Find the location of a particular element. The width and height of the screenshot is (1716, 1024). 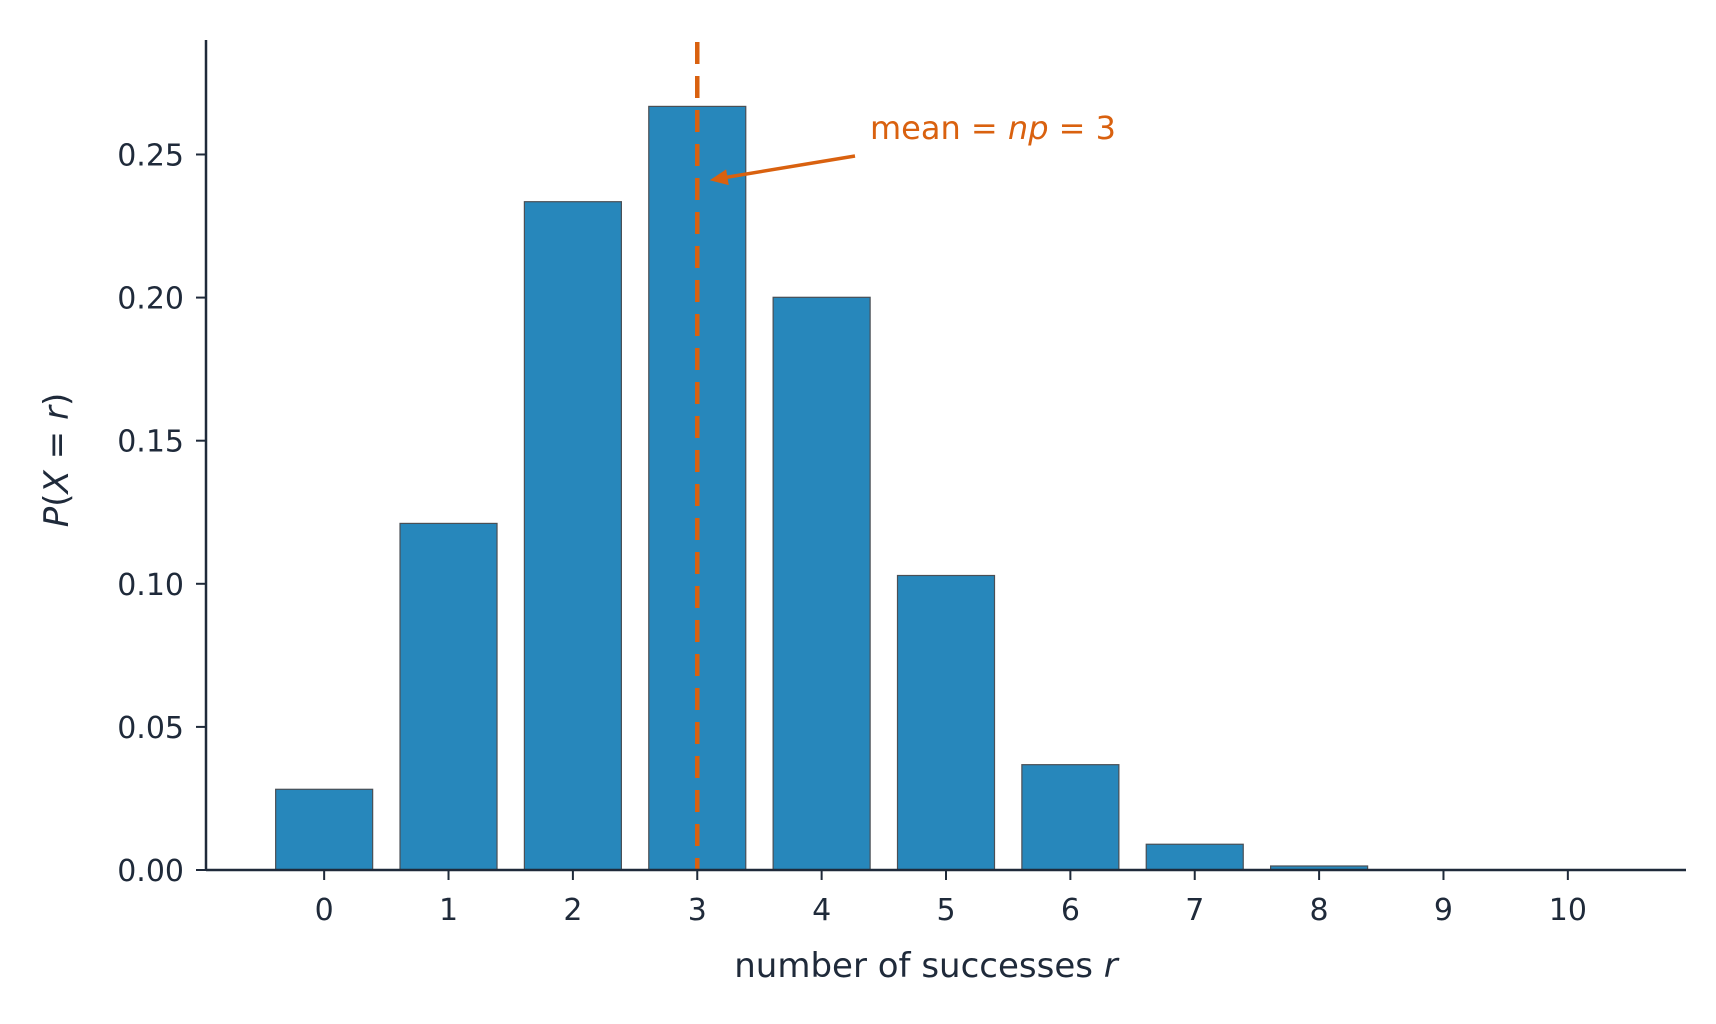

y-tick-label: 0.15 is located at coordinates (150, 442).